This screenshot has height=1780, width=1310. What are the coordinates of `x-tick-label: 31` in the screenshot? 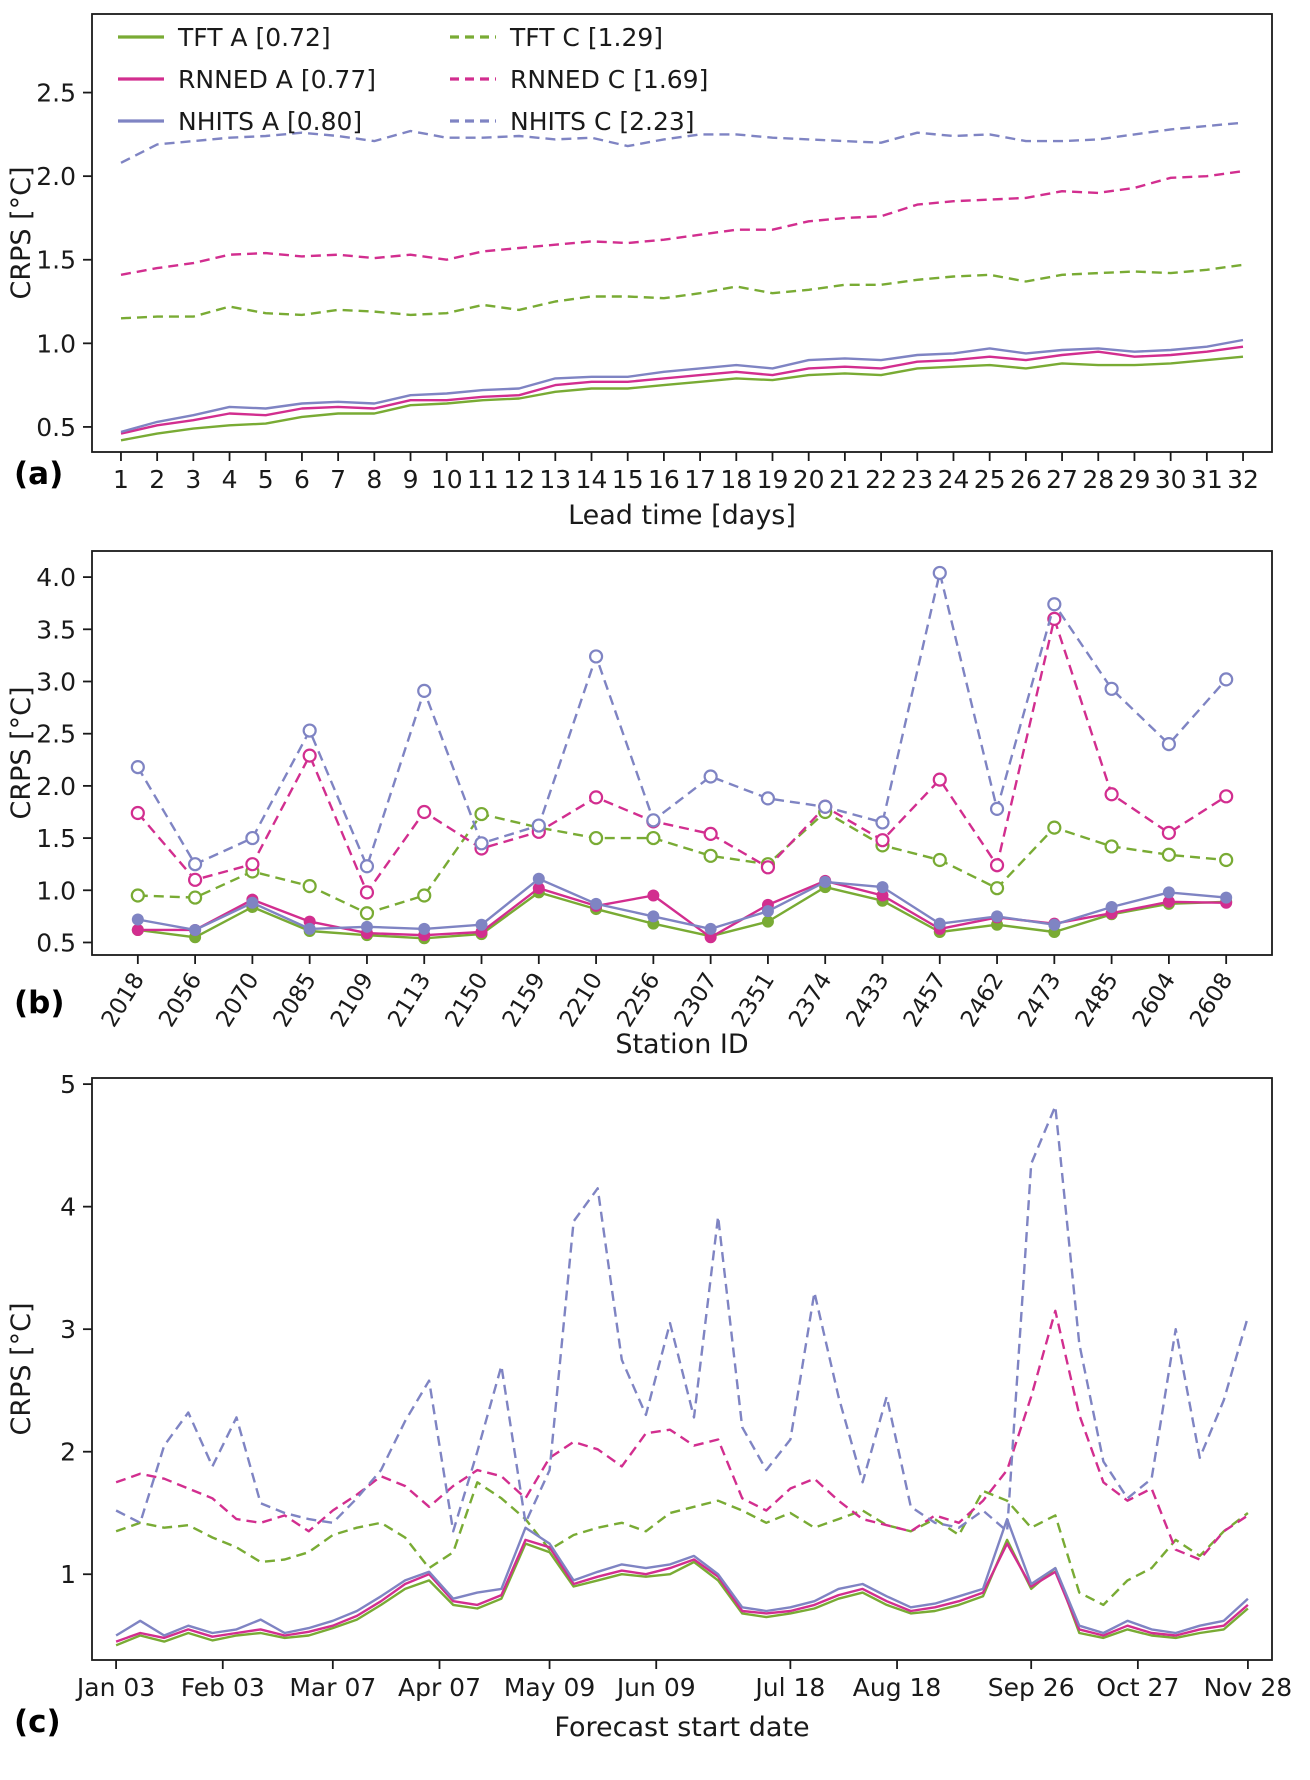 It's located at (1207, 479).